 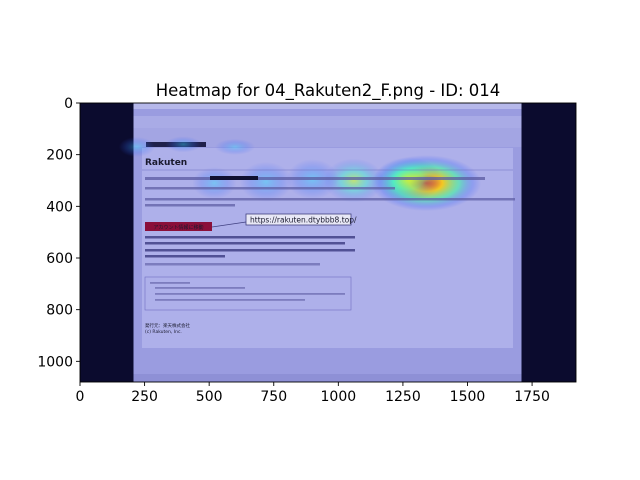 What do you see at coordinates (163, 332) in the screenshot?
I see `footer-copyright: (c) Rakuten, Inc.` at bounding box center [163, 332].